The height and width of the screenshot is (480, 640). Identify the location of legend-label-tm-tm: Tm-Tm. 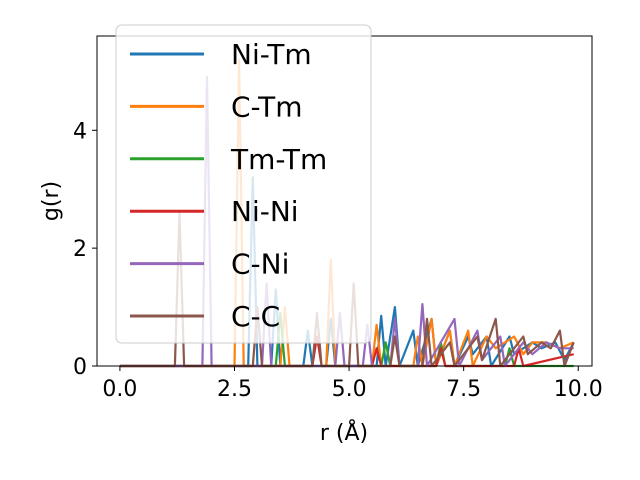
(278, 159).